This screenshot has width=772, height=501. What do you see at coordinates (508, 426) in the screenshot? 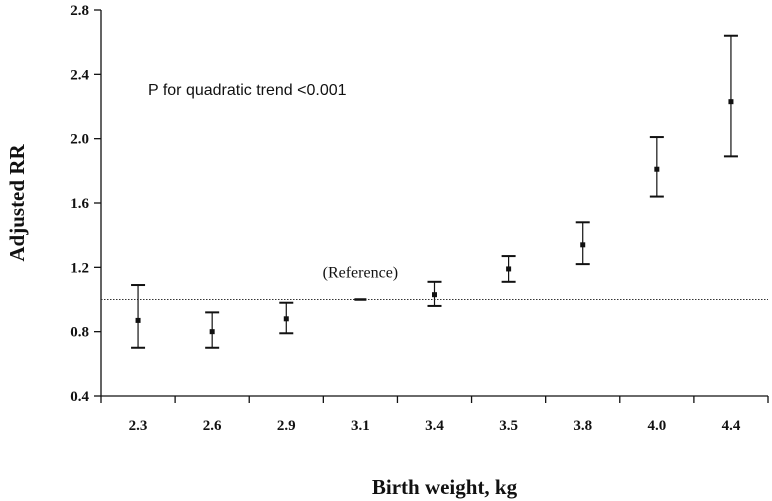
I see `x-tick-label: 3.5` at bounding box center [508, 426].